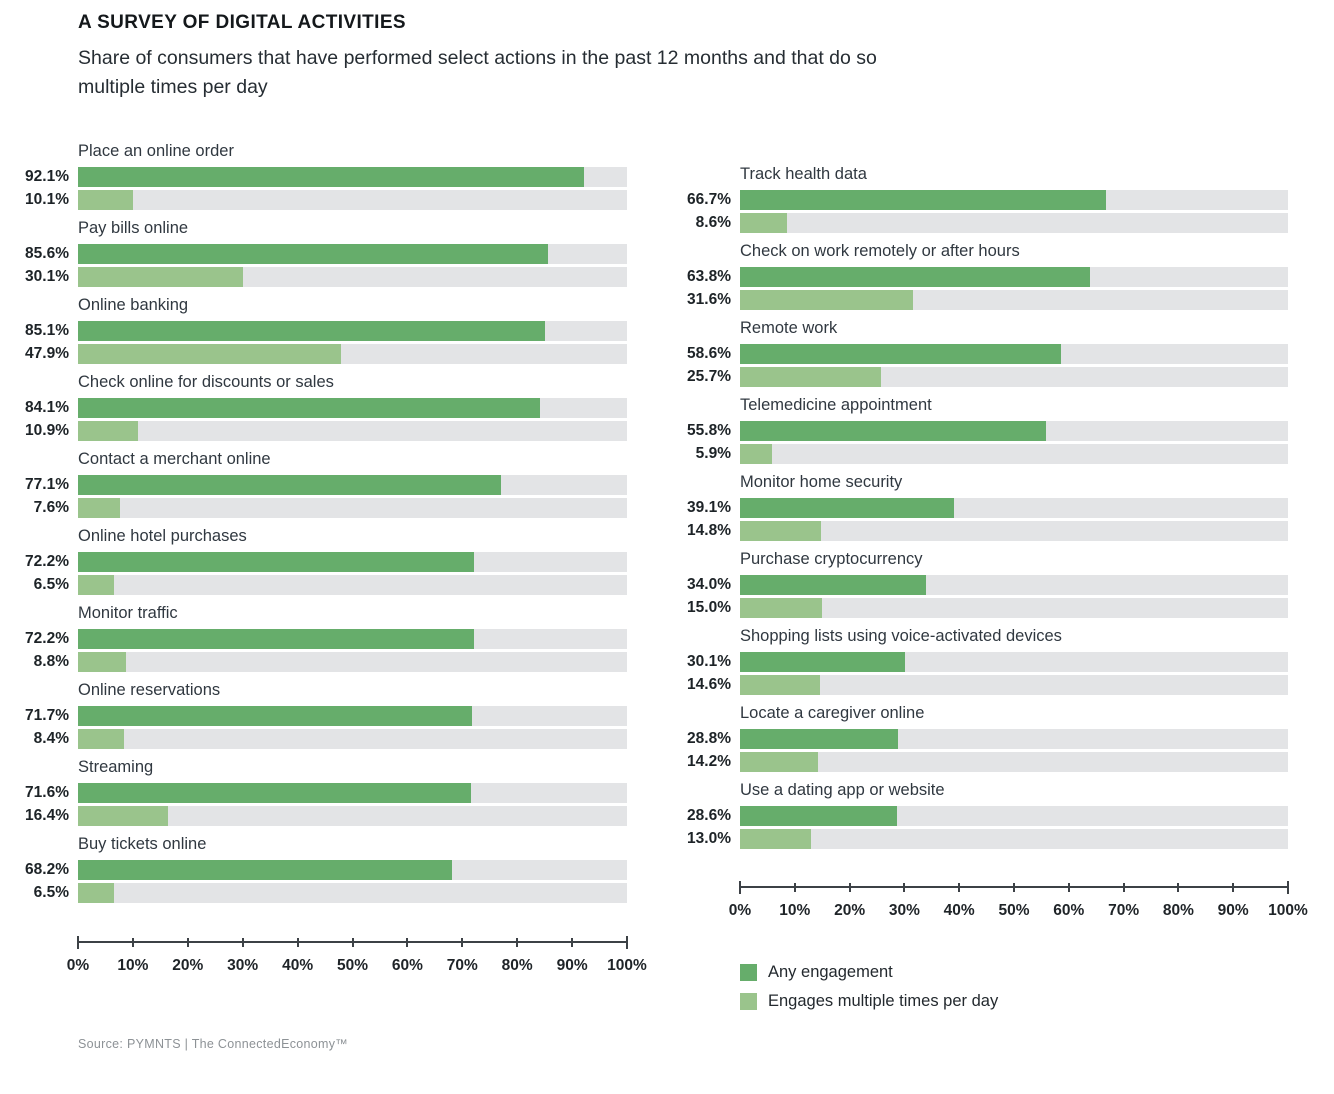 This screenshot has width=1334, height=1094. Describe the element at coordinates (47, 815) in the screenshot. I see `value-label: 16.4%` at that location.